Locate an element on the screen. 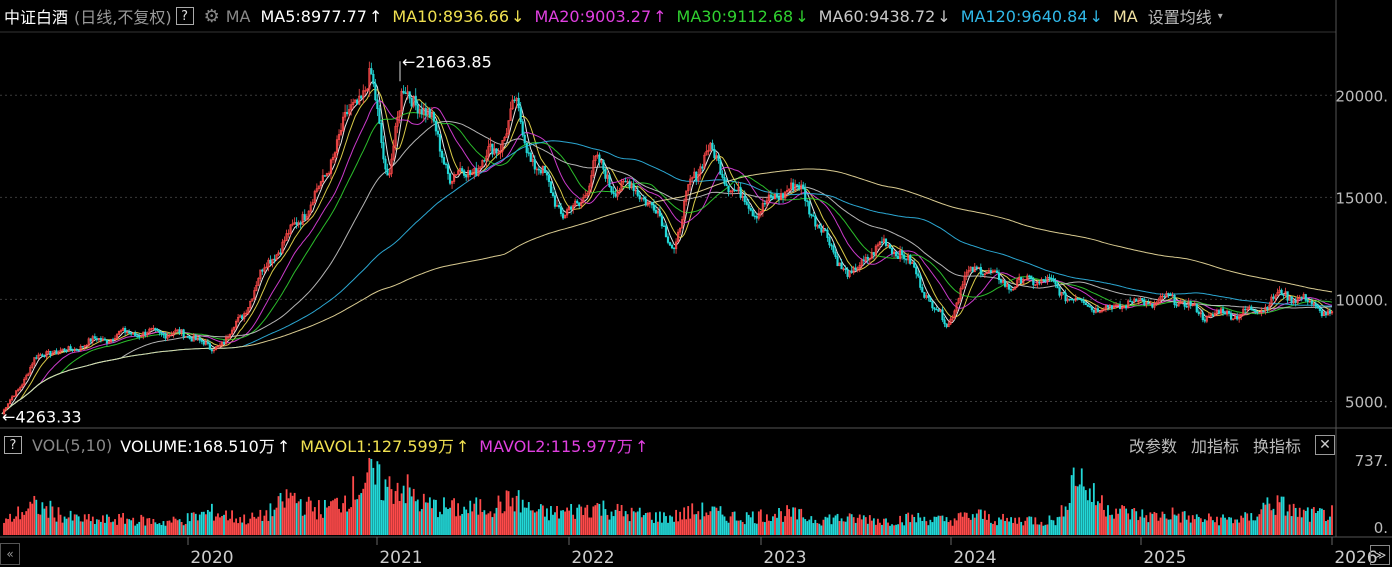 The width and height of the screenshot is (1392, 567). close-icon: ✕ is located at coordinates (1325, 445).